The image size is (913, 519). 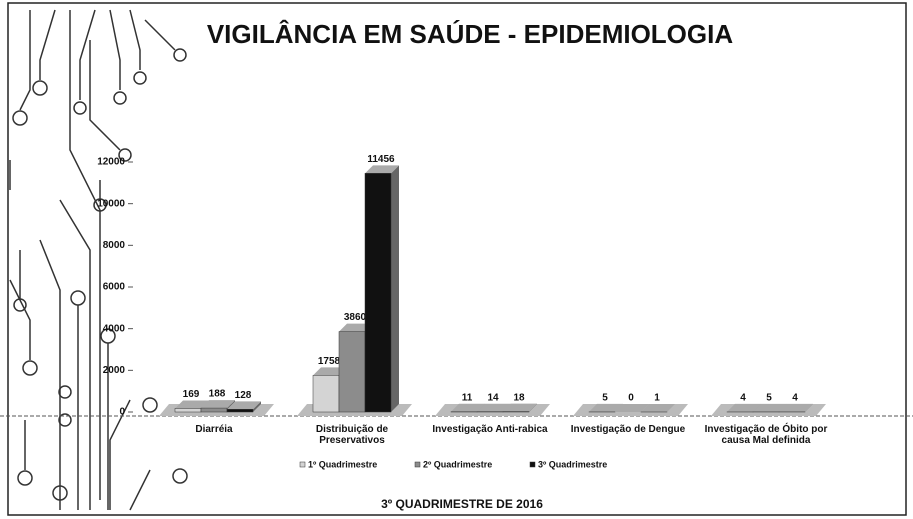 What do you see at coordinates (111, 203) in the screenshot?
I see `y-tick-label: 10000` at bounding box center [111, 203].